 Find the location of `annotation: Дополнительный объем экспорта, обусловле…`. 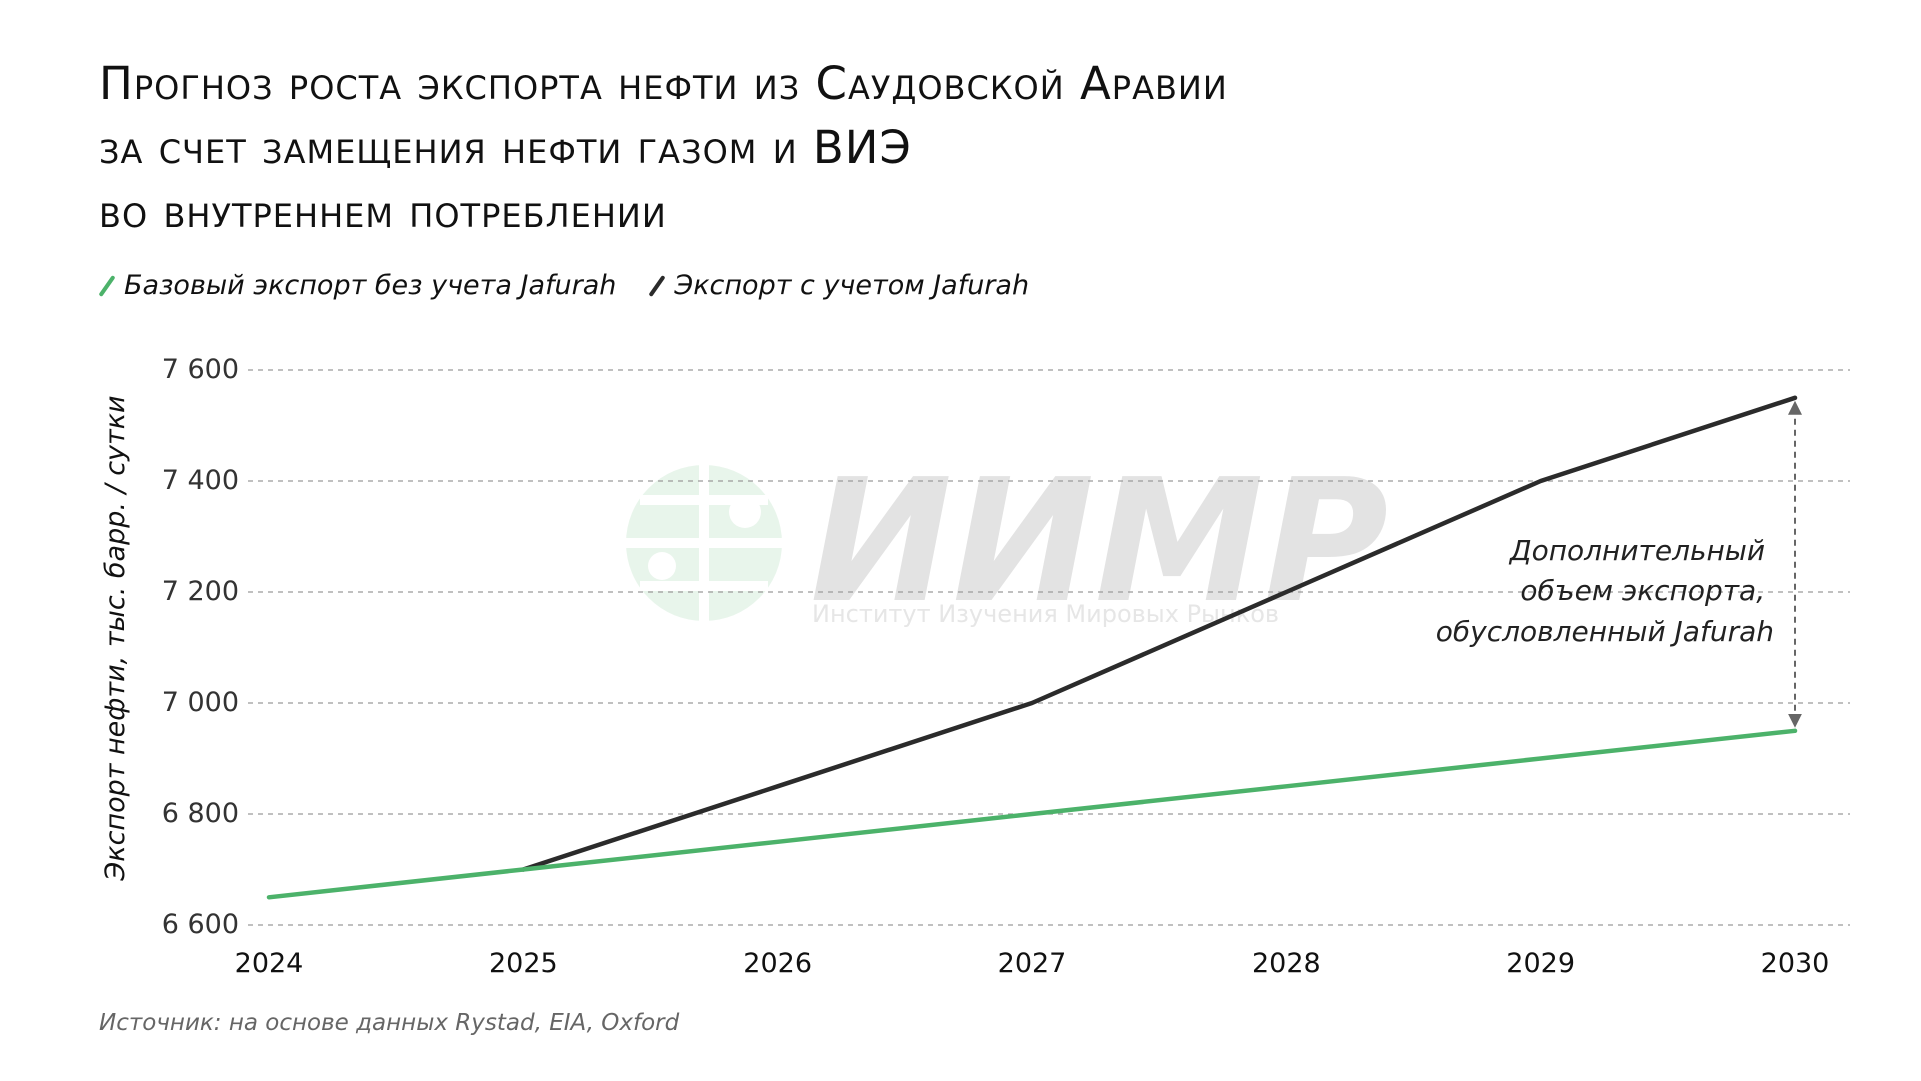

annotation: Дополнительный объем экспорта, обусловле… is located at coordinates (1619, 564).